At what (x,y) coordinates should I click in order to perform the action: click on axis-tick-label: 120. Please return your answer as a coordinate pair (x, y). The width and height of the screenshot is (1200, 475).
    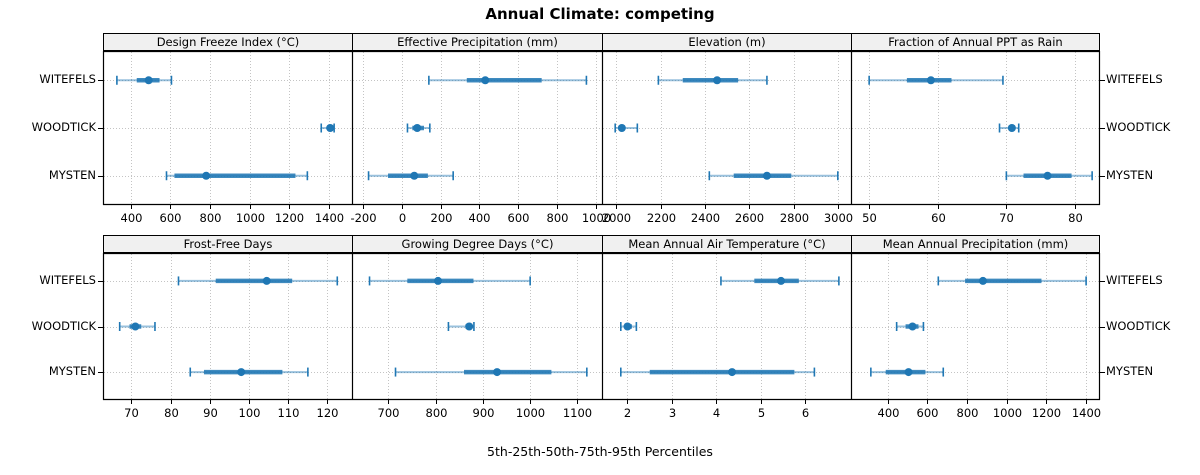
    Looking at the image, I should click on (328, 413).